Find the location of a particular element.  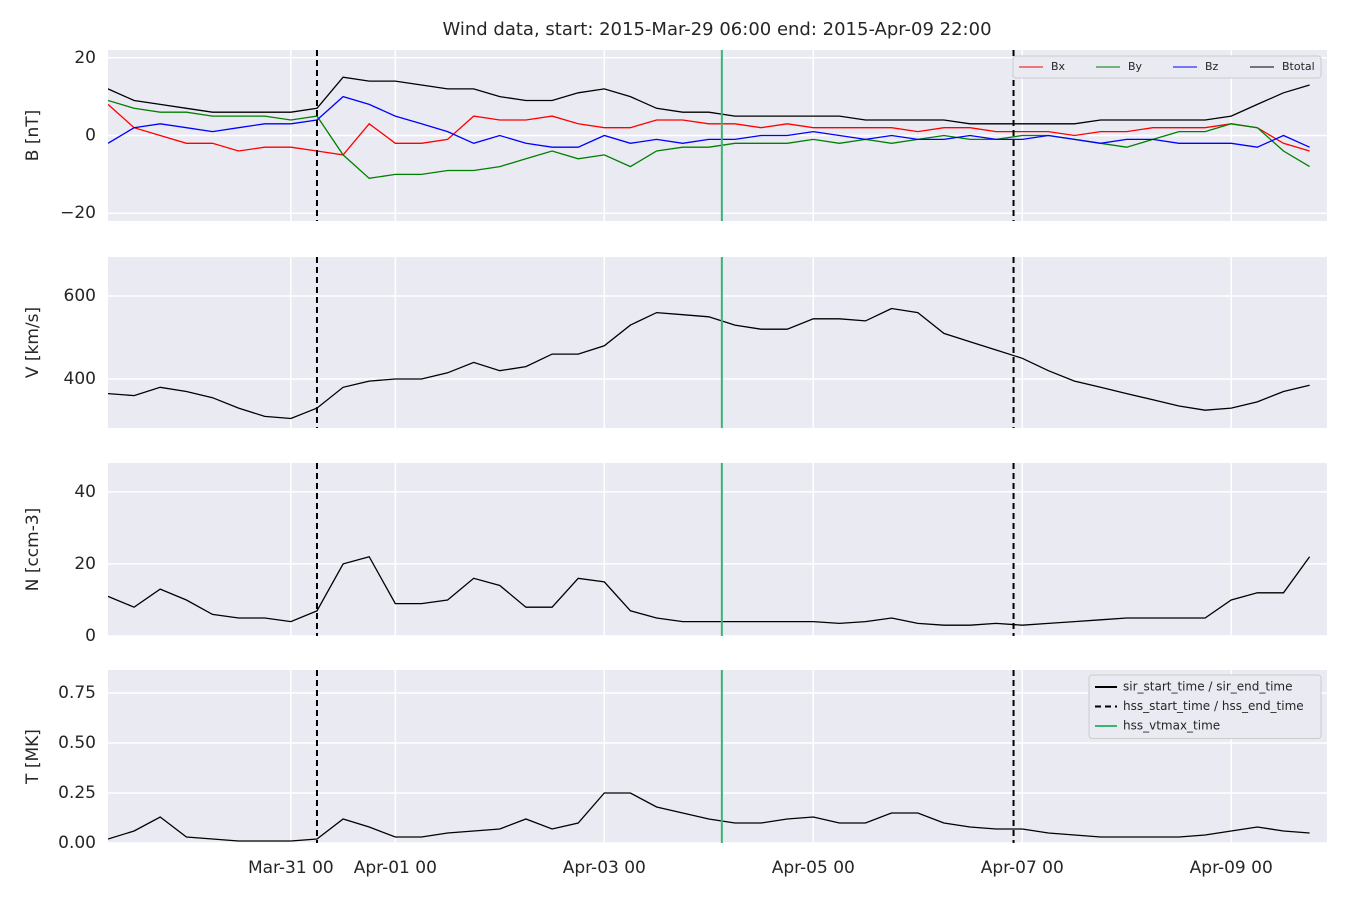

x-tick-label: Apr-07 00 is located at coordinates (1022, 868).